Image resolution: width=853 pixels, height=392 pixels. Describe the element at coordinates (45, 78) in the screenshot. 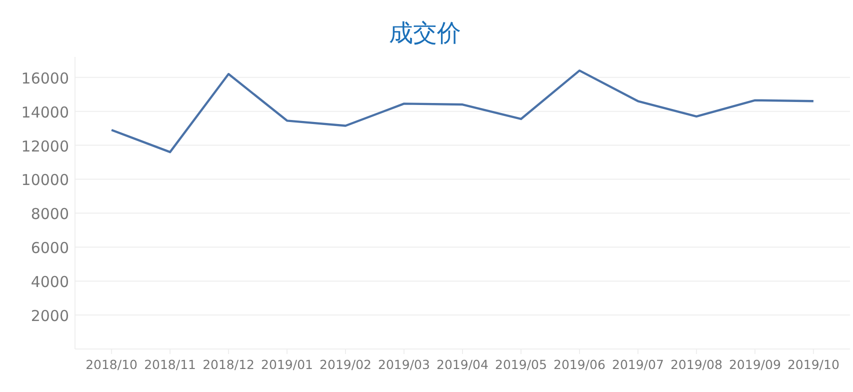

I see `y-tick-label: 16000` at that location.